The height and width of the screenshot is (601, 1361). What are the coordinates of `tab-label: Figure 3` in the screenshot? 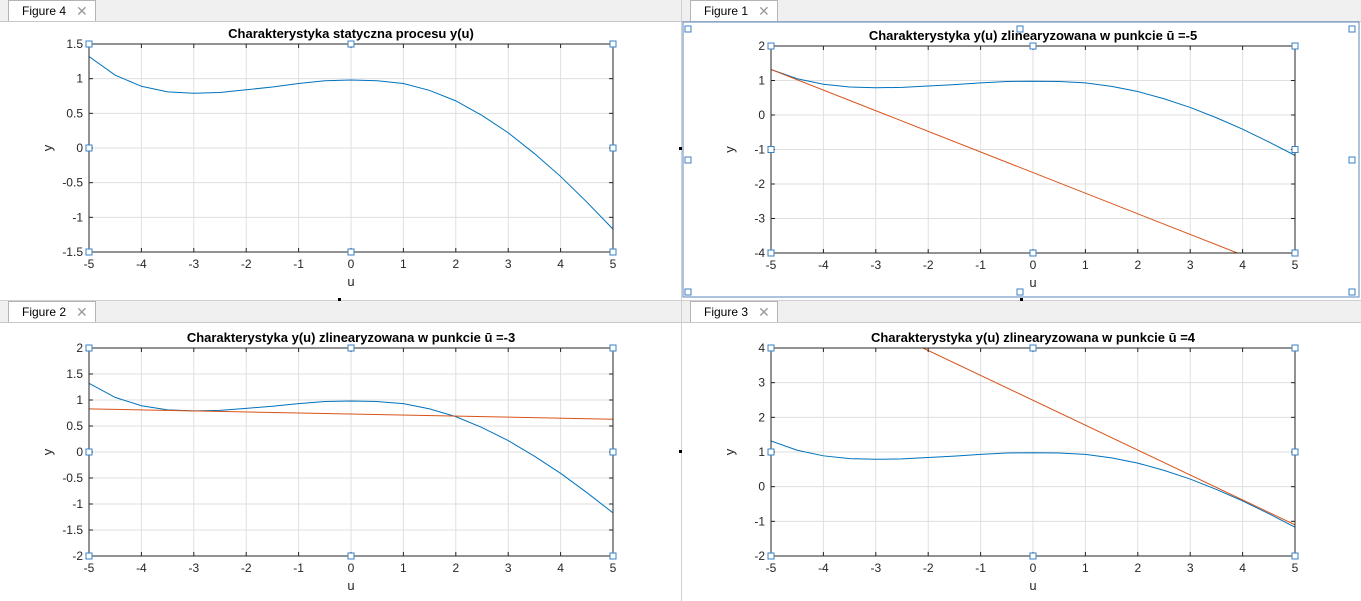 It's located at (726, 312).